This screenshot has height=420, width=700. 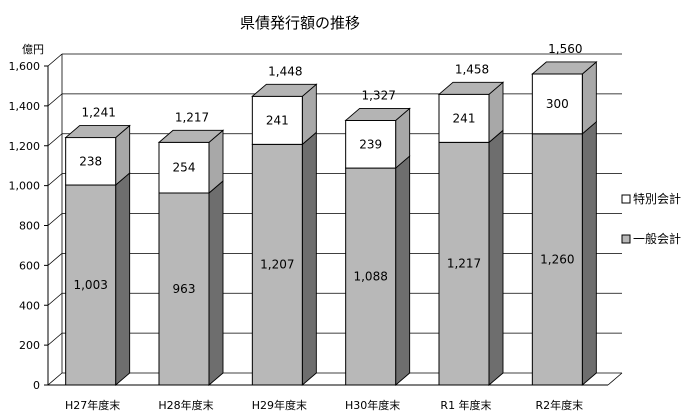 I want to click on data-label-general: 1,003, so click(x=90, y=285).